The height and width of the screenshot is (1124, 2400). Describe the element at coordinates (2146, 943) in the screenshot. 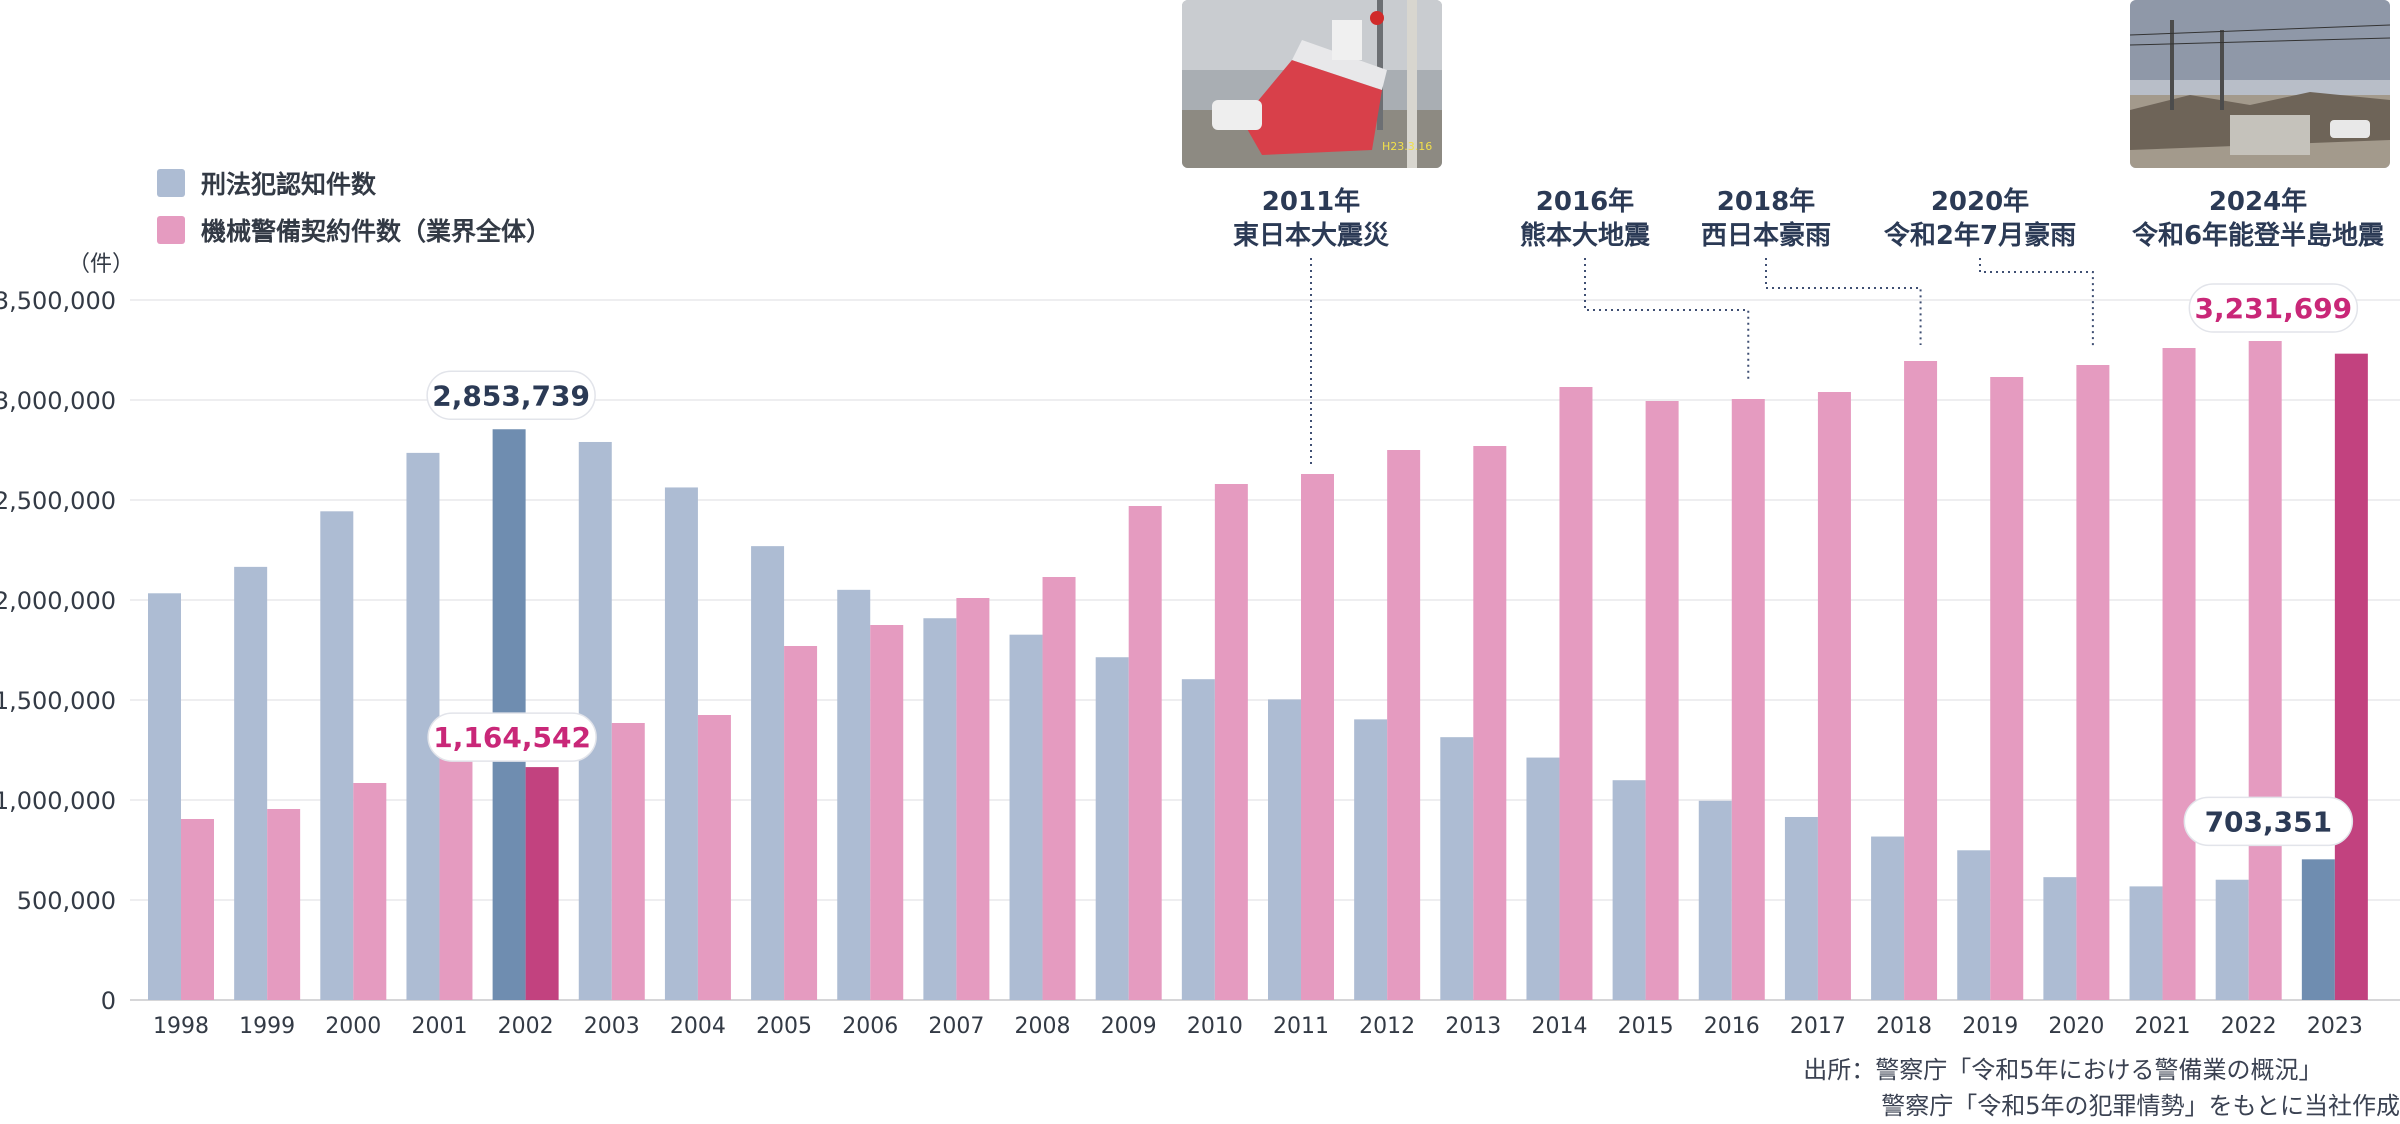

I see `bar-crime-2021` at that location.